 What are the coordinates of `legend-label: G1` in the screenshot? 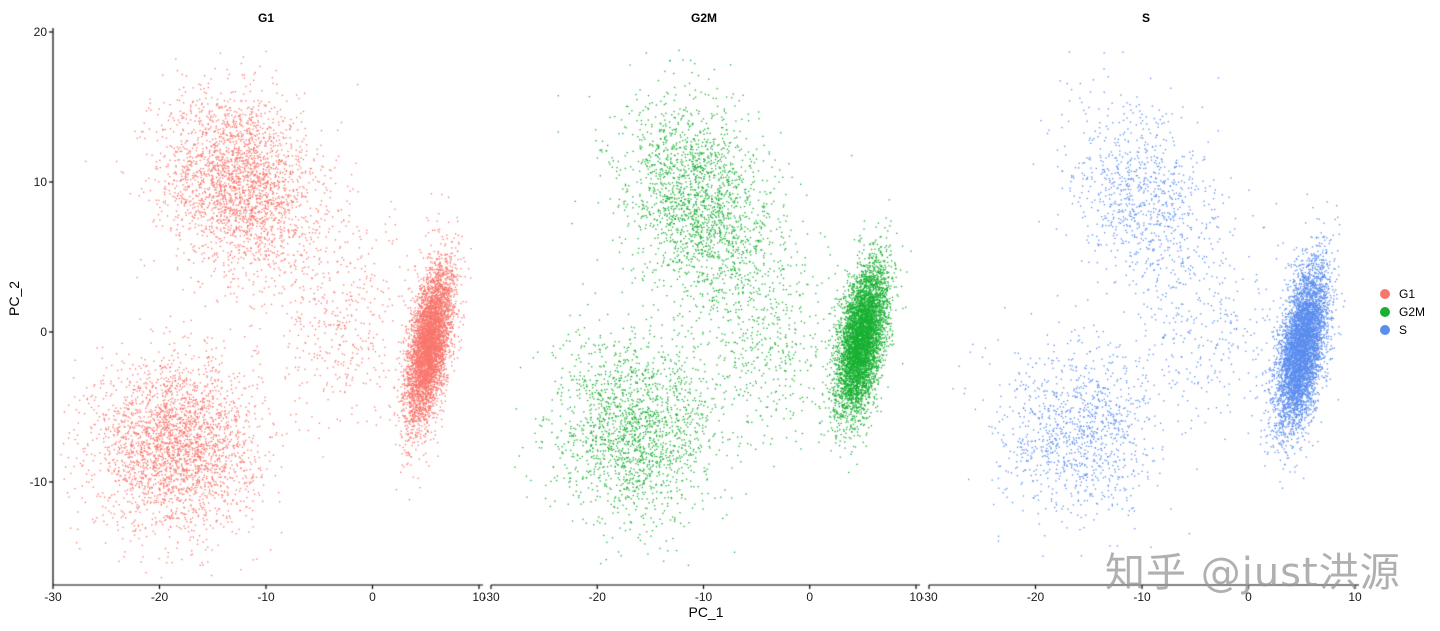 It's located at (1407, 294).